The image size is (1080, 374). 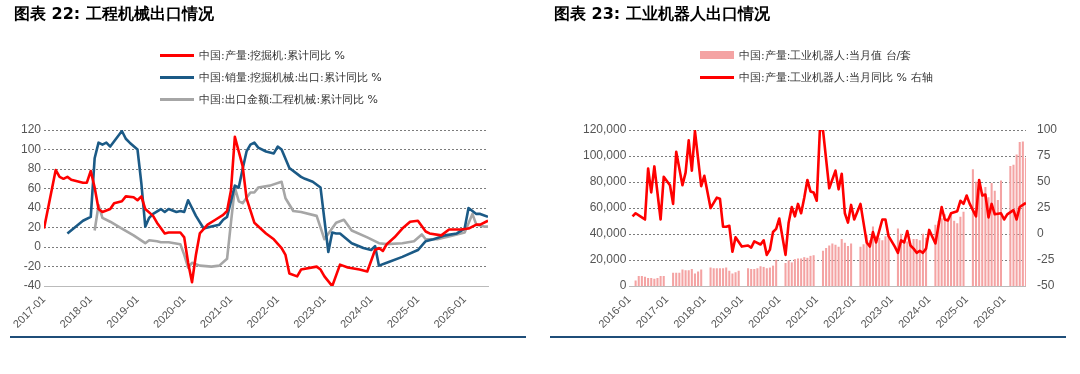 What do you see at coordinates (32, 265) in the screenshot?
I see `y-tick-label: -20` at bounding box center [32, 265].